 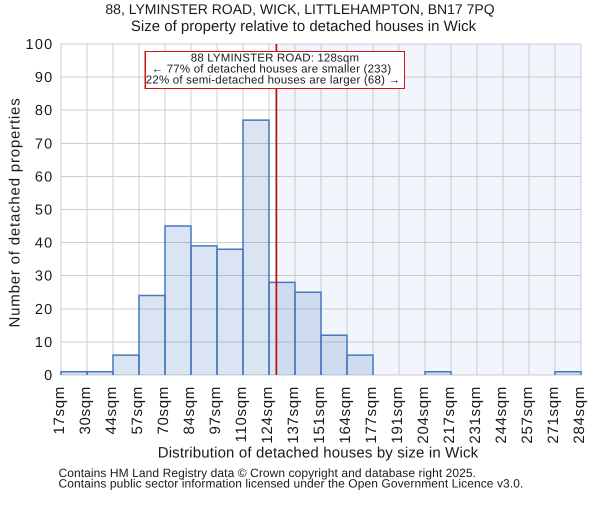 What do you see at coordinates (527, 415) in the screenshot?
I see `svg-text: 257sqm` at bounding box center [527, 415].